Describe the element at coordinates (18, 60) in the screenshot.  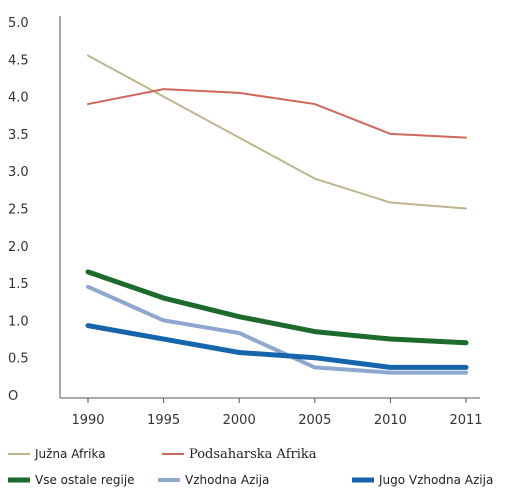
I see `y-tick-label: 4.5` at that location.